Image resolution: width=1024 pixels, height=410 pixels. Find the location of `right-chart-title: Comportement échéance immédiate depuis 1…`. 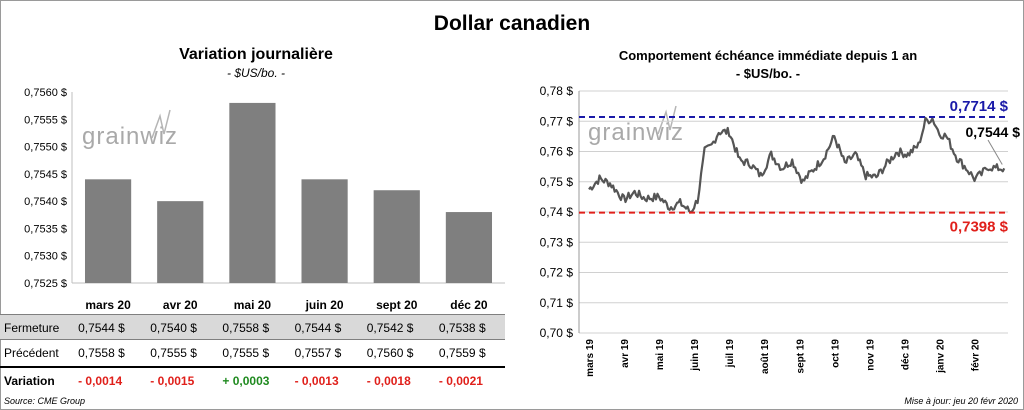

right-chart-title: Comportement échéance immédiate depuis 1… is located at coordinates (768, 55).